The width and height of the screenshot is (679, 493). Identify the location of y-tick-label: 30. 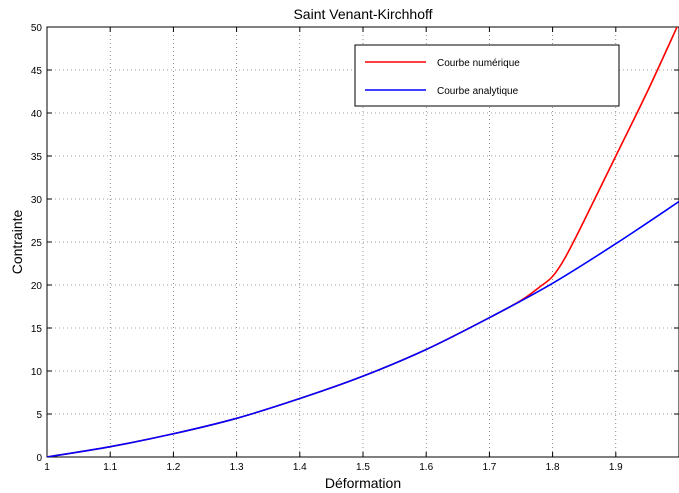
(37, 200).